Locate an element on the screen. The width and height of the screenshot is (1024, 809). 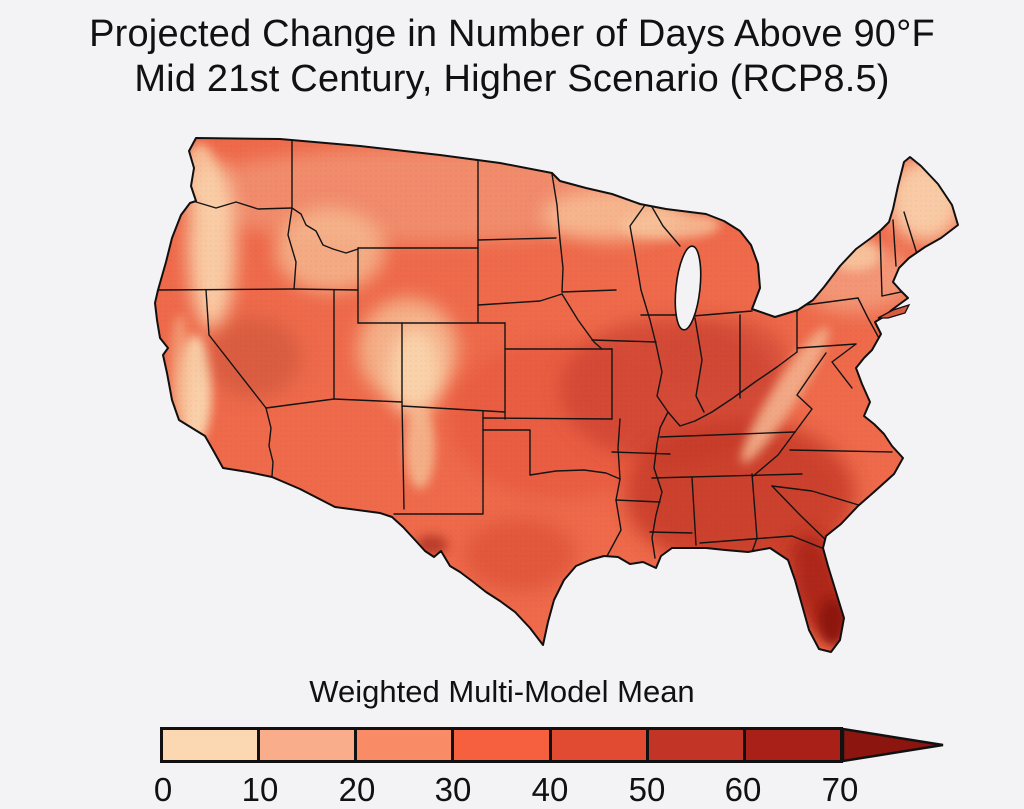
colorbar-tick-60: 60 is located at coordinates (743, 789).